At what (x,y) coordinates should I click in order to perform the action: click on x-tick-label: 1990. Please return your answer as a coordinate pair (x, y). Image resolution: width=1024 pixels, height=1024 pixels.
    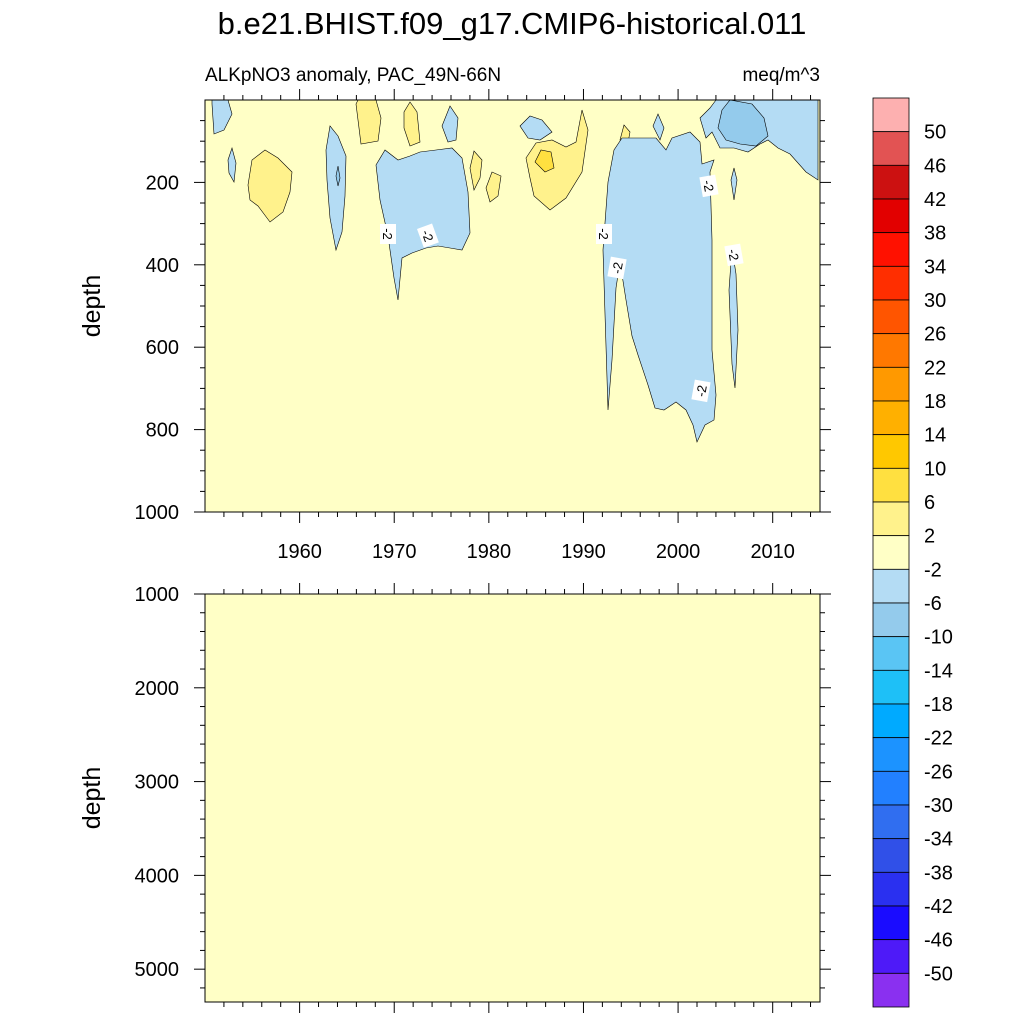
    Looking at the image, I should click on (583, 552).